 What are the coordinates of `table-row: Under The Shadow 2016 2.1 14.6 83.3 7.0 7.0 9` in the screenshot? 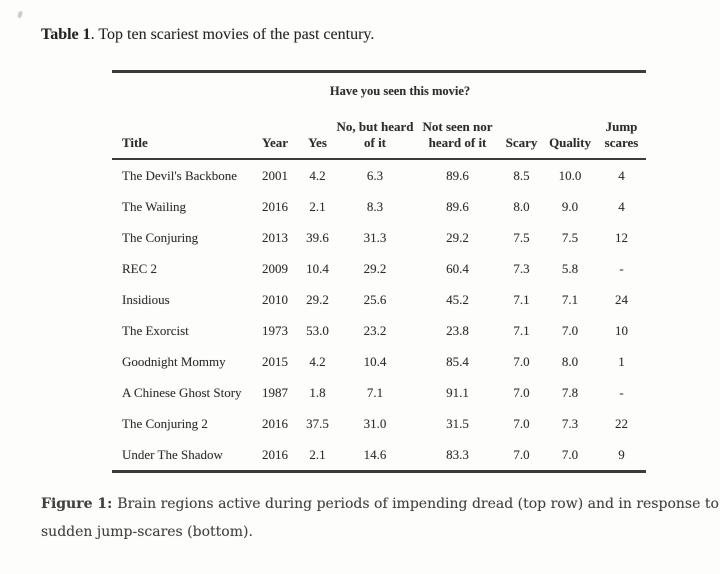 It's located at (379, 455).